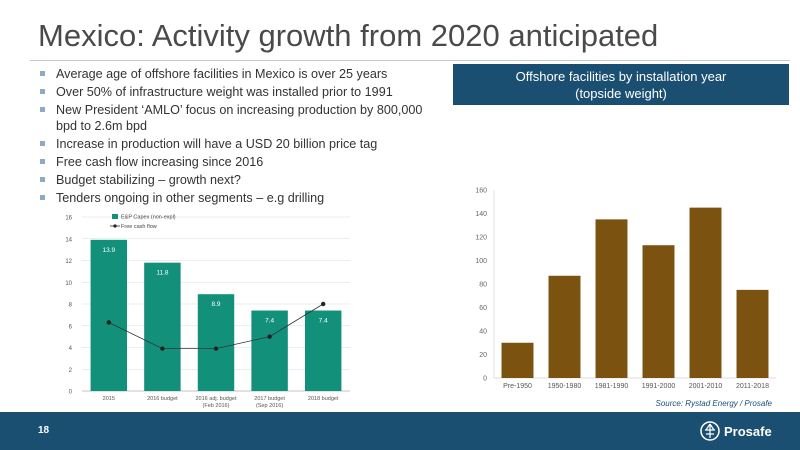 This screenshot has height=450, width=800. What do you see at coordinates (483, 285) in the screenshot?
I see `y-tick-label: 80` at bounding box center [483, 285].